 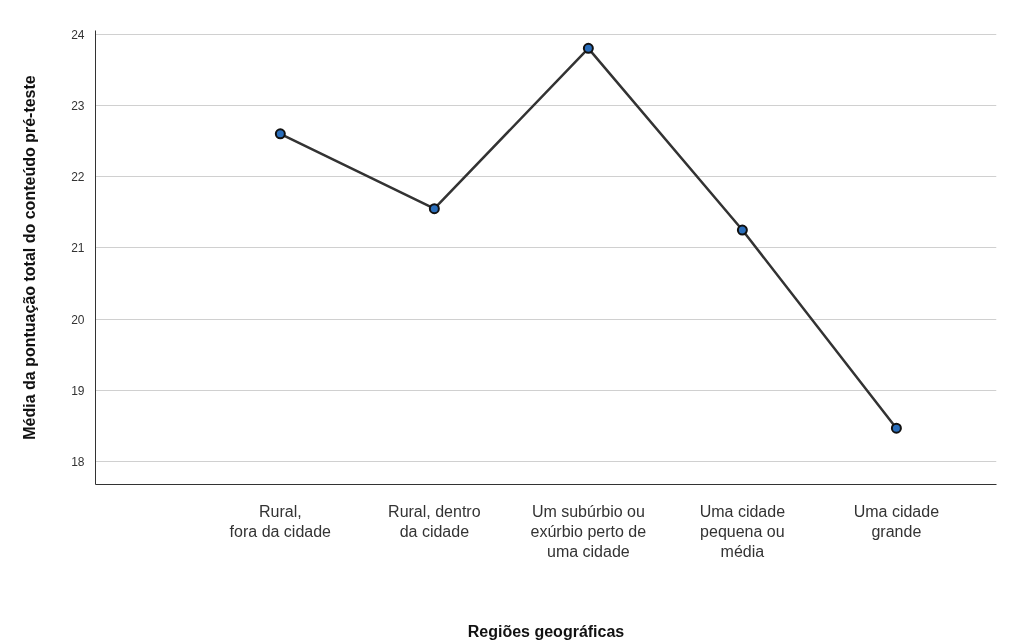 I want to click on x-tick-label: Uma cidade pequena ou média, so click(x=742, y=531).